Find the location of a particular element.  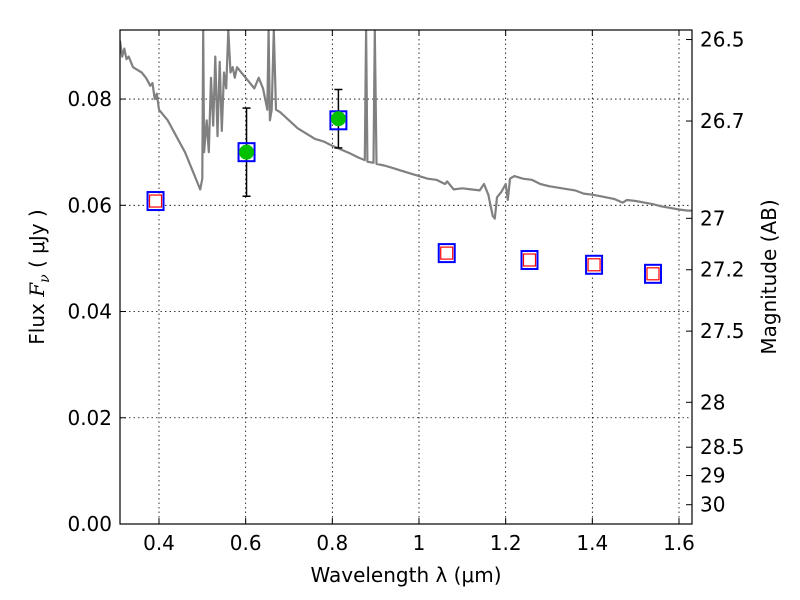

y-axis-label-unit: ( μJy ) is located at coordinates (37, 241).